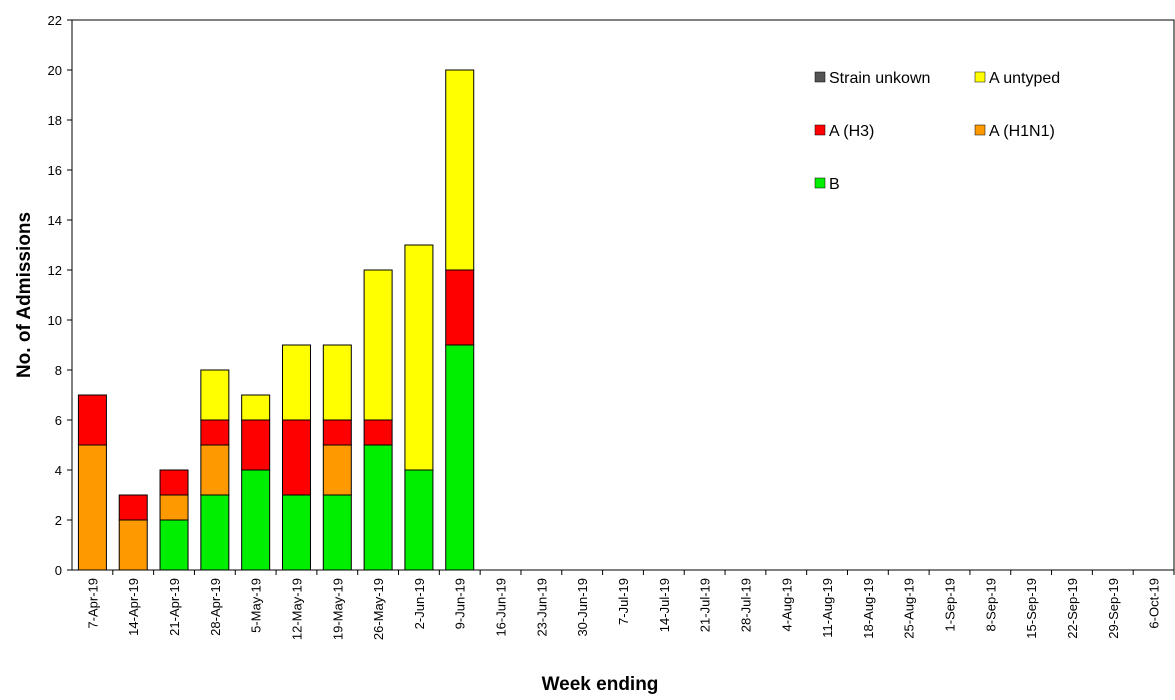 This screenshot has height=700, width=1175. I want to click on legend-label: B, so click(834, 184).